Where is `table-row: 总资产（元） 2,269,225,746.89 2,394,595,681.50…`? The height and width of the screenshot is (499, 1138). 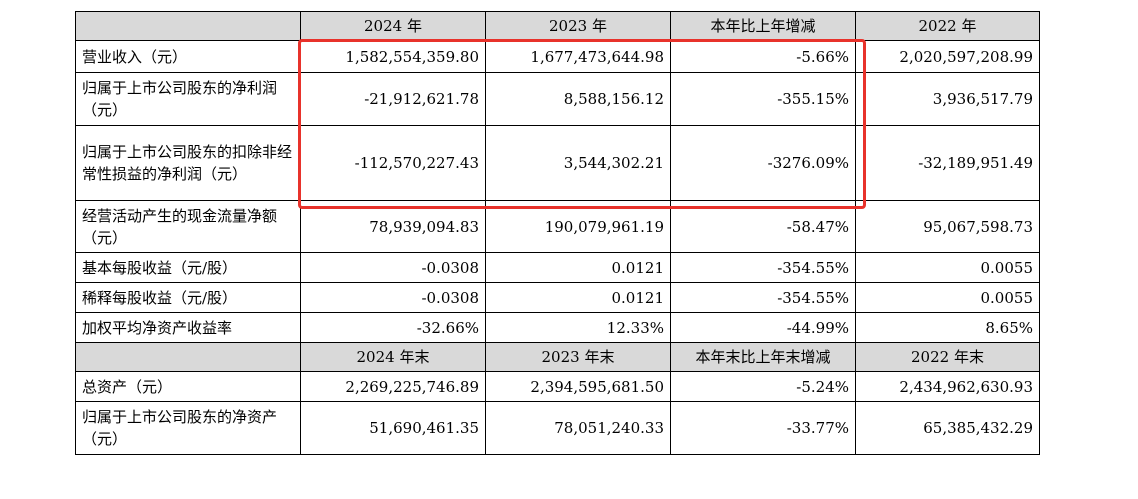
table-row: 总资产（元） 2,269,225,746.89 2,394,595,681.50… is located at coordinates (557, 386).